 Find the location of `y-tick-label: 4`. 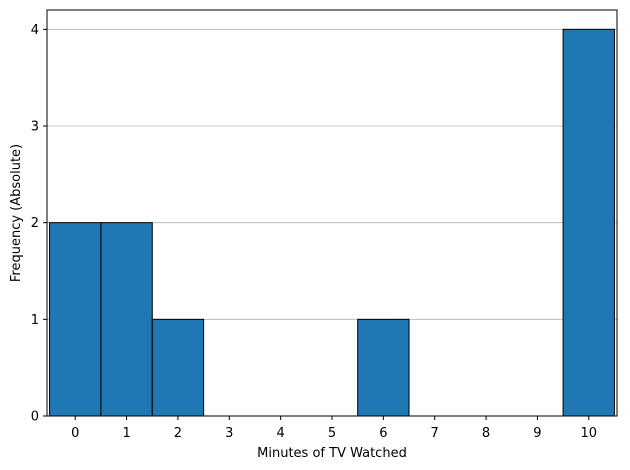

y-tick-label: 4 is located at coordinates (35, 30).